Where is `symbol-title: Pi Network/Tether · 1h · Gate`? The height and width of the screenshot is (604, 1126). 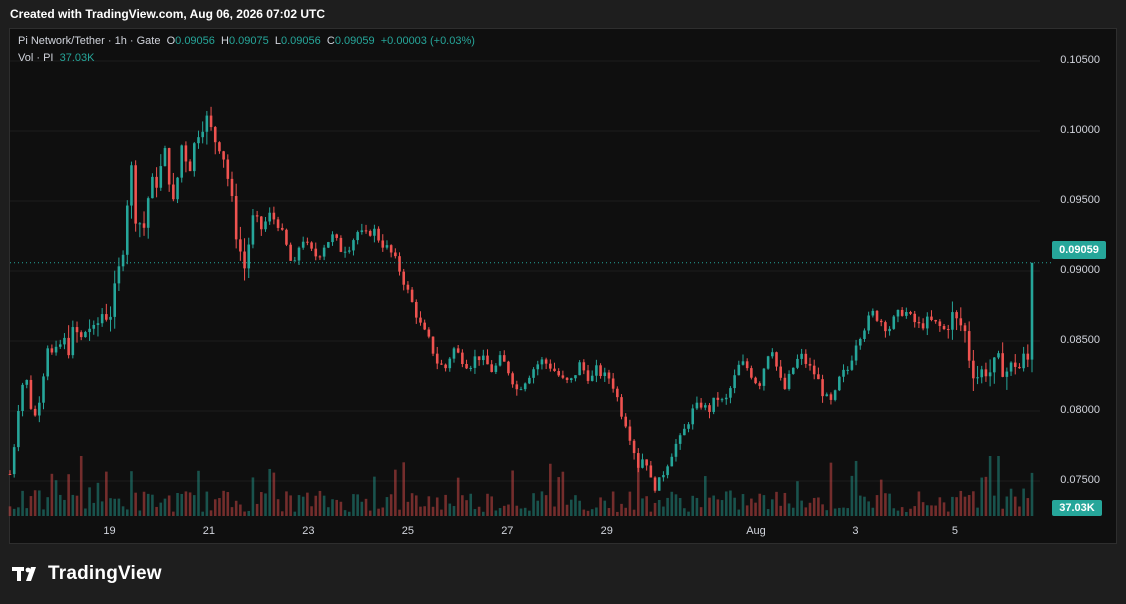
symbol-title: Pi Network/Tether · 1h · Gate is located at coordinates (89, 41).